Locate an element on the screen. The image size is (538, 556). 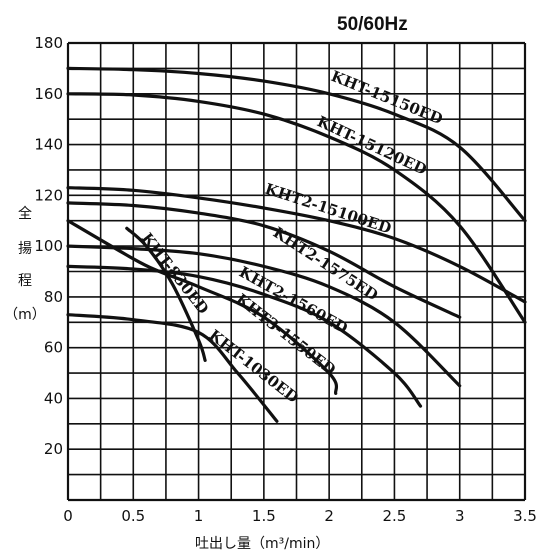
y-axis-label: 全揚程 （m） is located at coordinates (25, 264).